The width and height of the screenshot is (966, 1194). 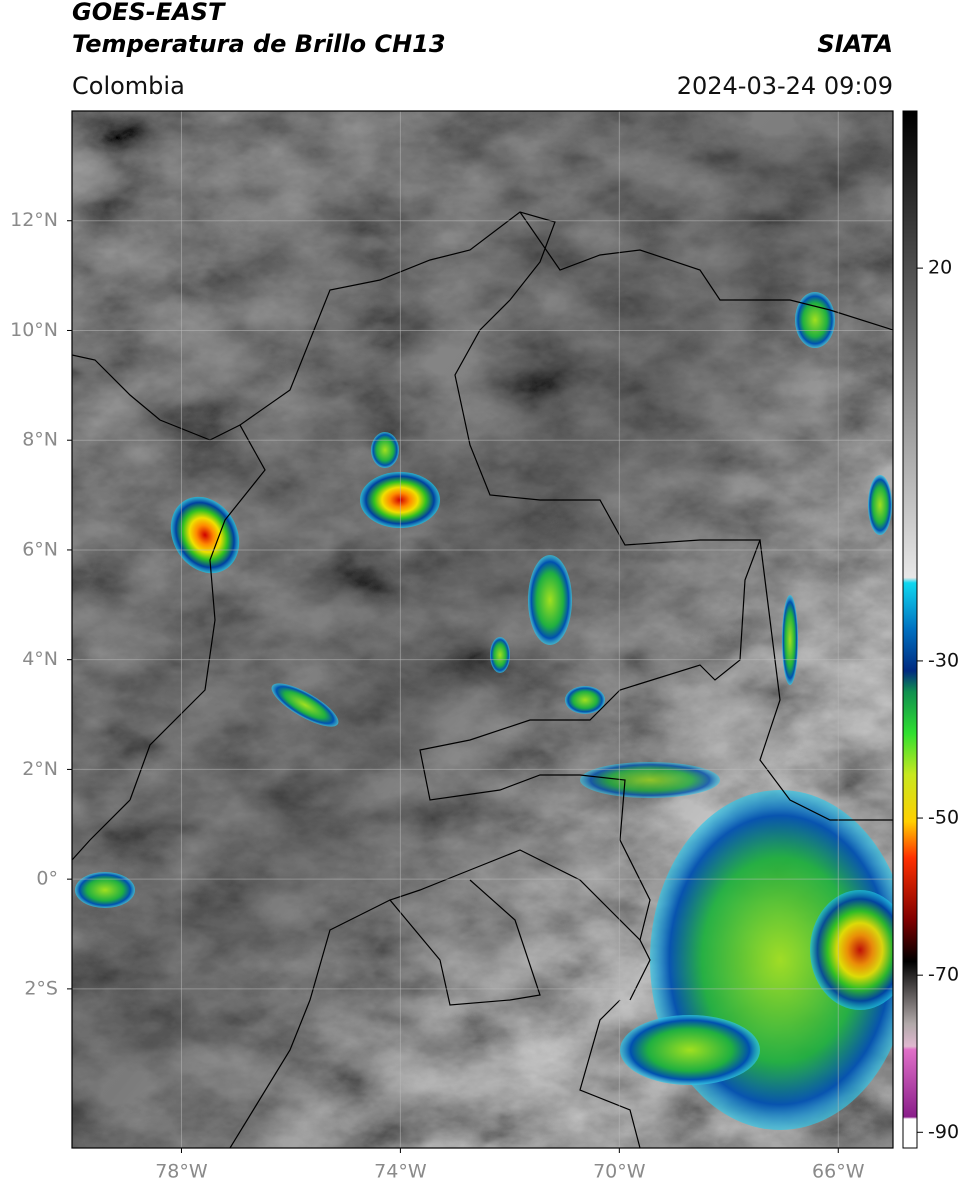 I want to click on x-tick-label: 74°W, so click(x=400, y=1172).